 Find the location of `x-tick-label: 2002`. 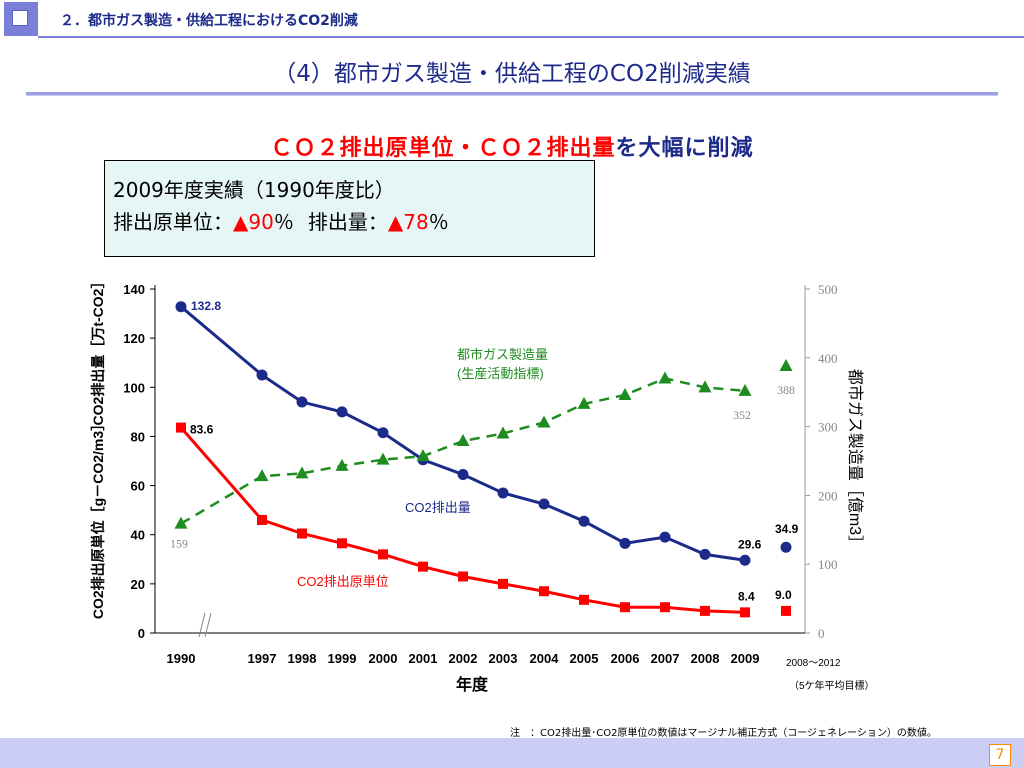

x-tick-label: 2002 is located at coordinates (463, 658).